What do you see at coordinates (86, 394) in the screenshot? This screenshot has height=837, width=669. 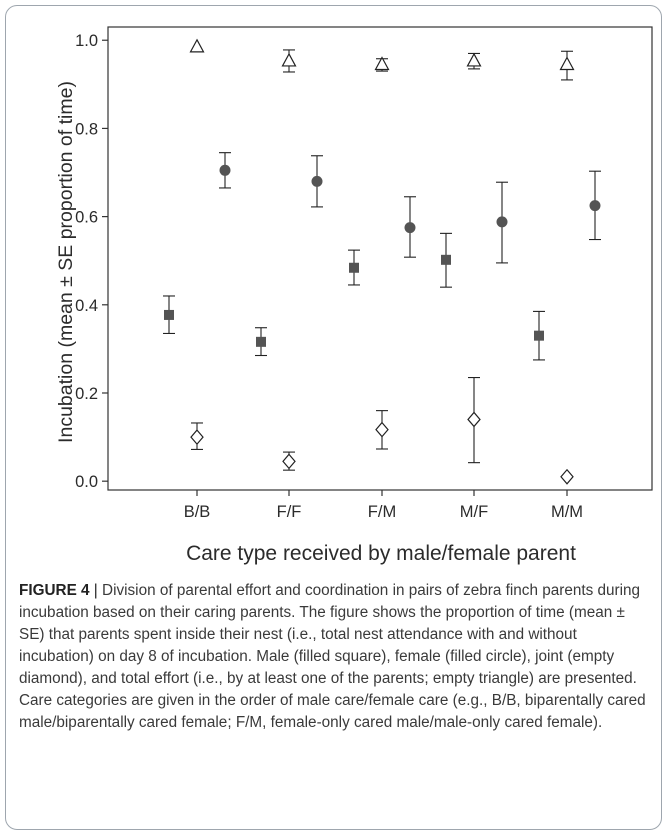 I see `y-tick-label: 0.2` at bounding box center [86, 394].